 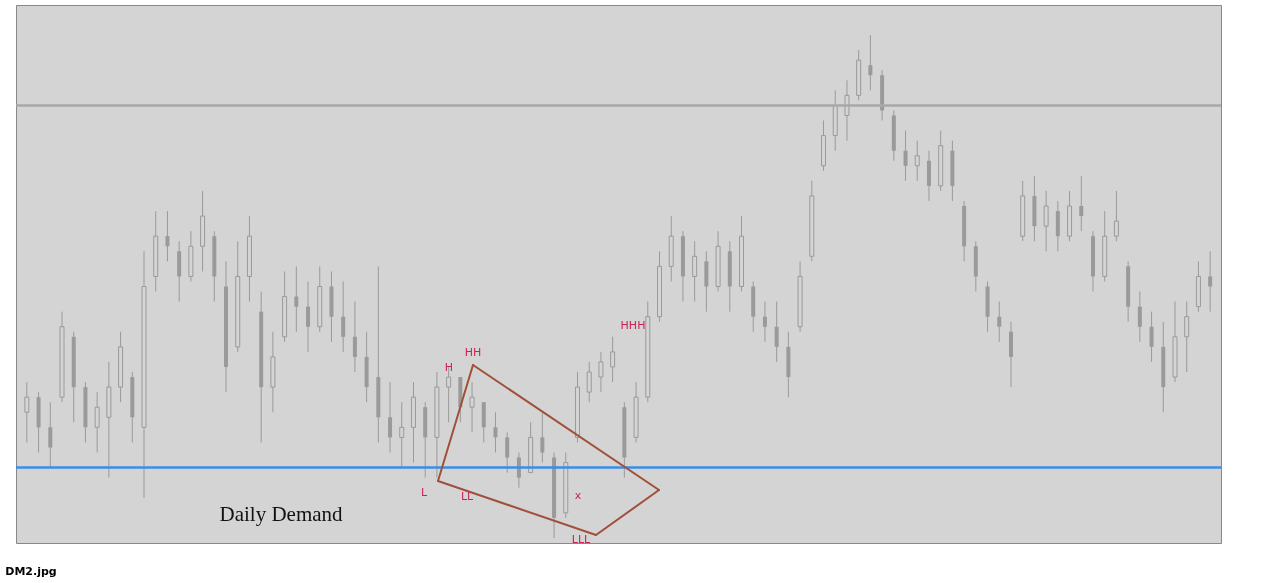 What do you see at coordinates (281, 514) in the screenshot?
I see `annotation: Daily Demand` at bounding box center [281, 514].